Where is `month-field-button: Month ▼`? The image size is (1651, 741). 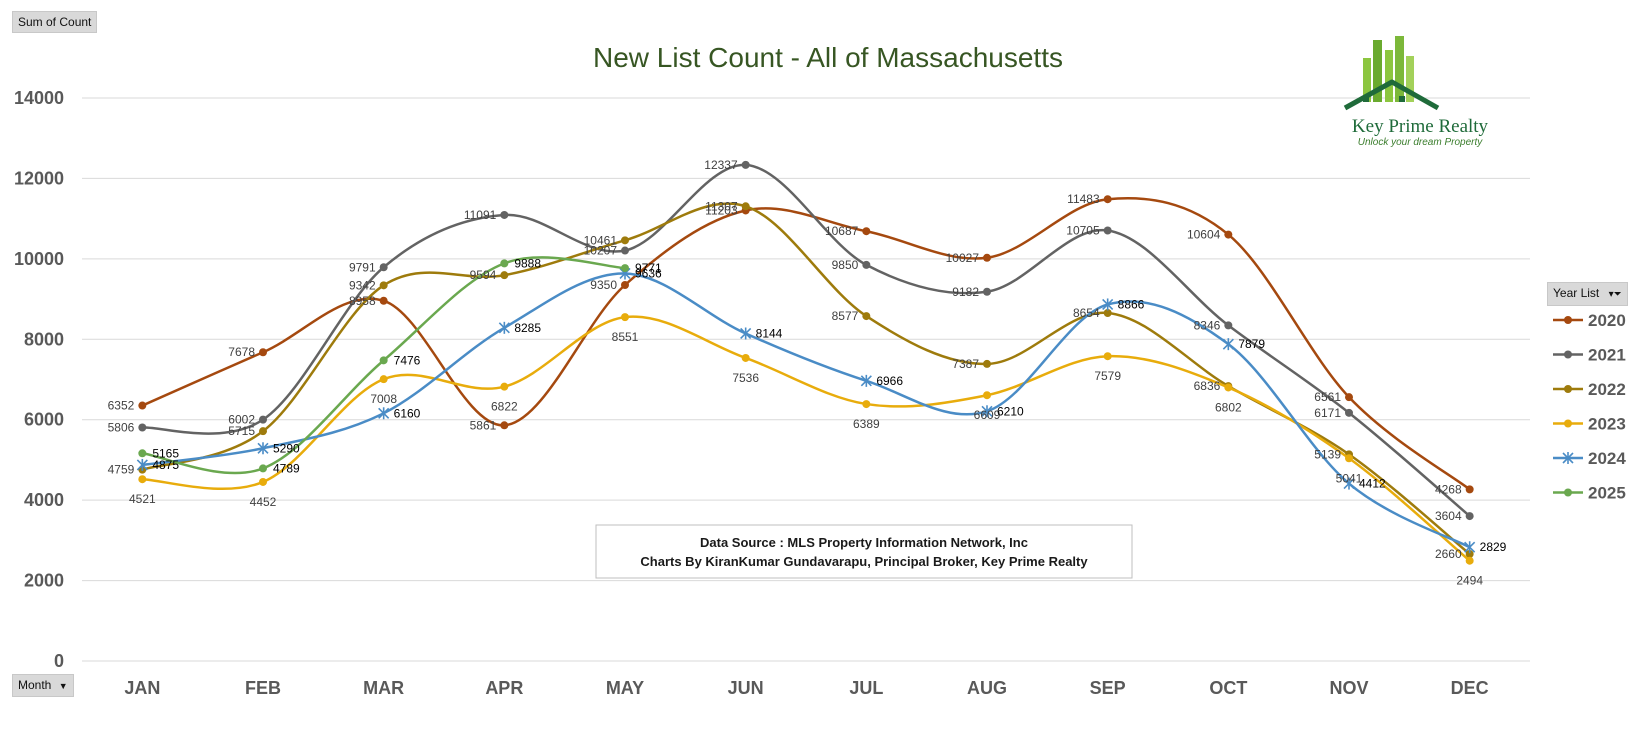
month-field-button: Month ▼ is located at coordinates (43, 685).